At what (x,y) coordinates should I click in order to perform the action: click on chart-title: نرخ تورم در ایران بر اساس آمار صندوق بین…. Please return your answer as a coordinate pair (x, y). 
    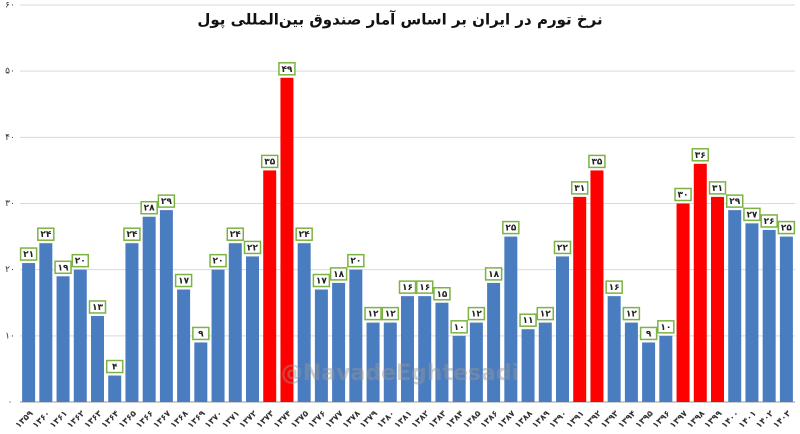
    Looking at the image, I should click on (399, 20).